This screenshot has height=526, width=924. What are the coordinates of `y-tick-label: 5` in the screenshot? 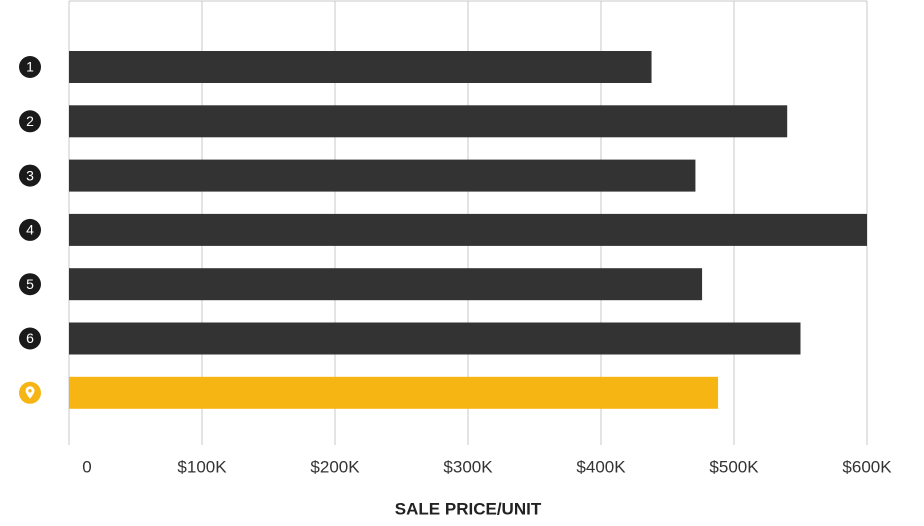 It's located at (30, 284).